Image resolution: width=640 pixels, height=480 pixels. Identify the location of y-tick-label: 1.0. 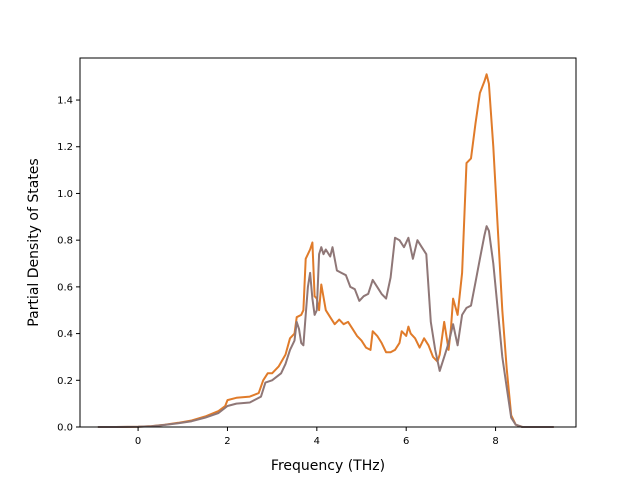
(65, 194).